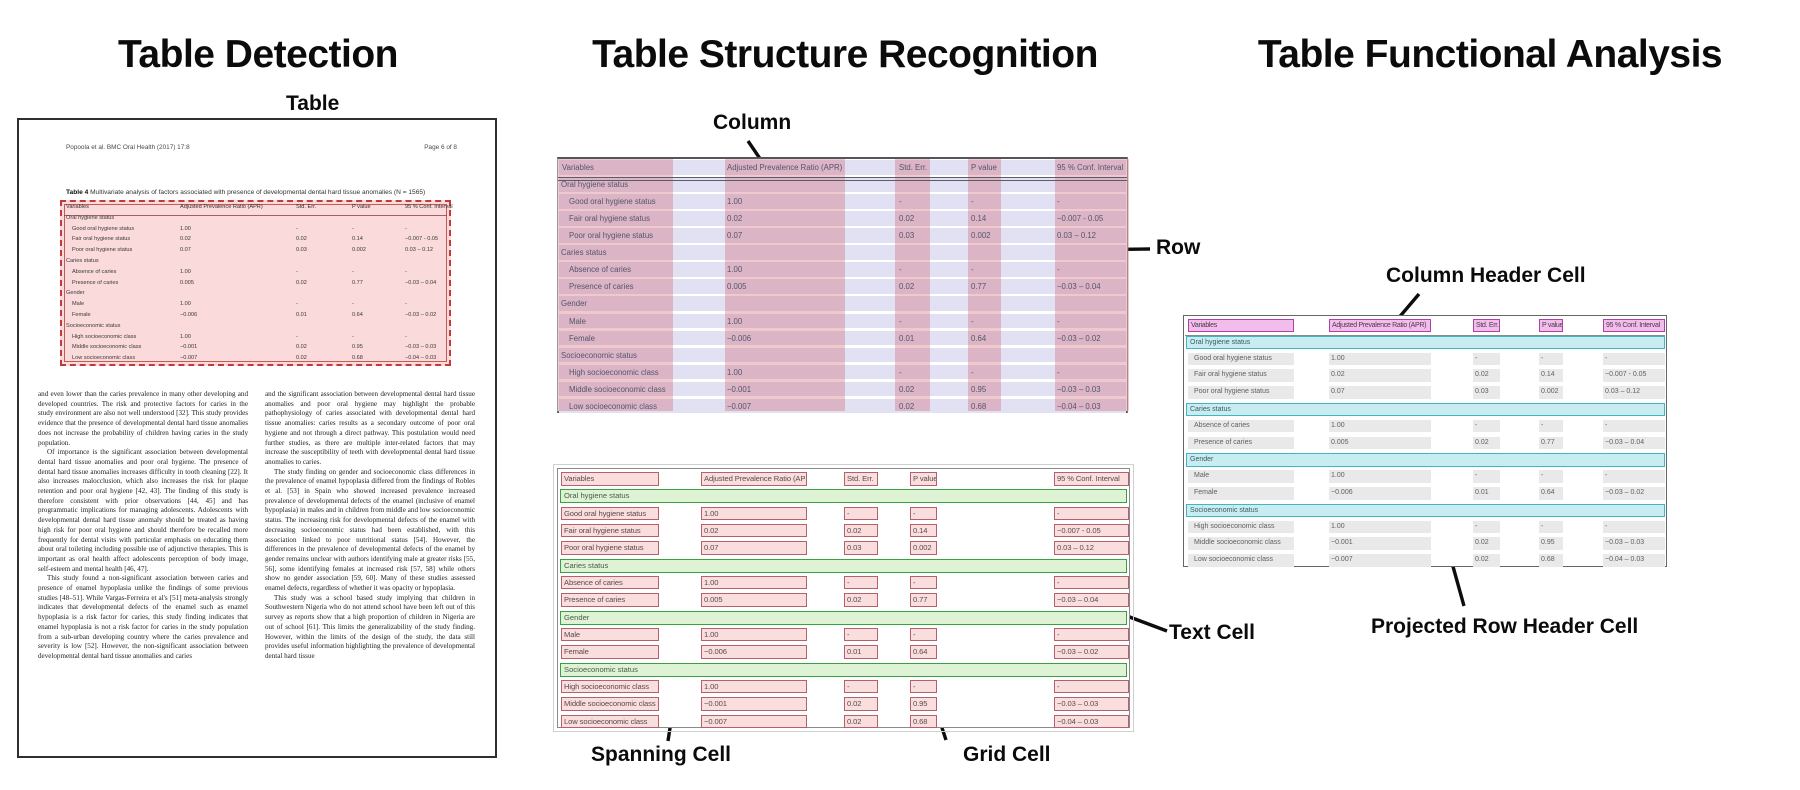 Image resolution: width=1800 pixels, height=790 pixels. I want to click on spanning-cell-callout-label: Spanning Cell, so click(661, 754).